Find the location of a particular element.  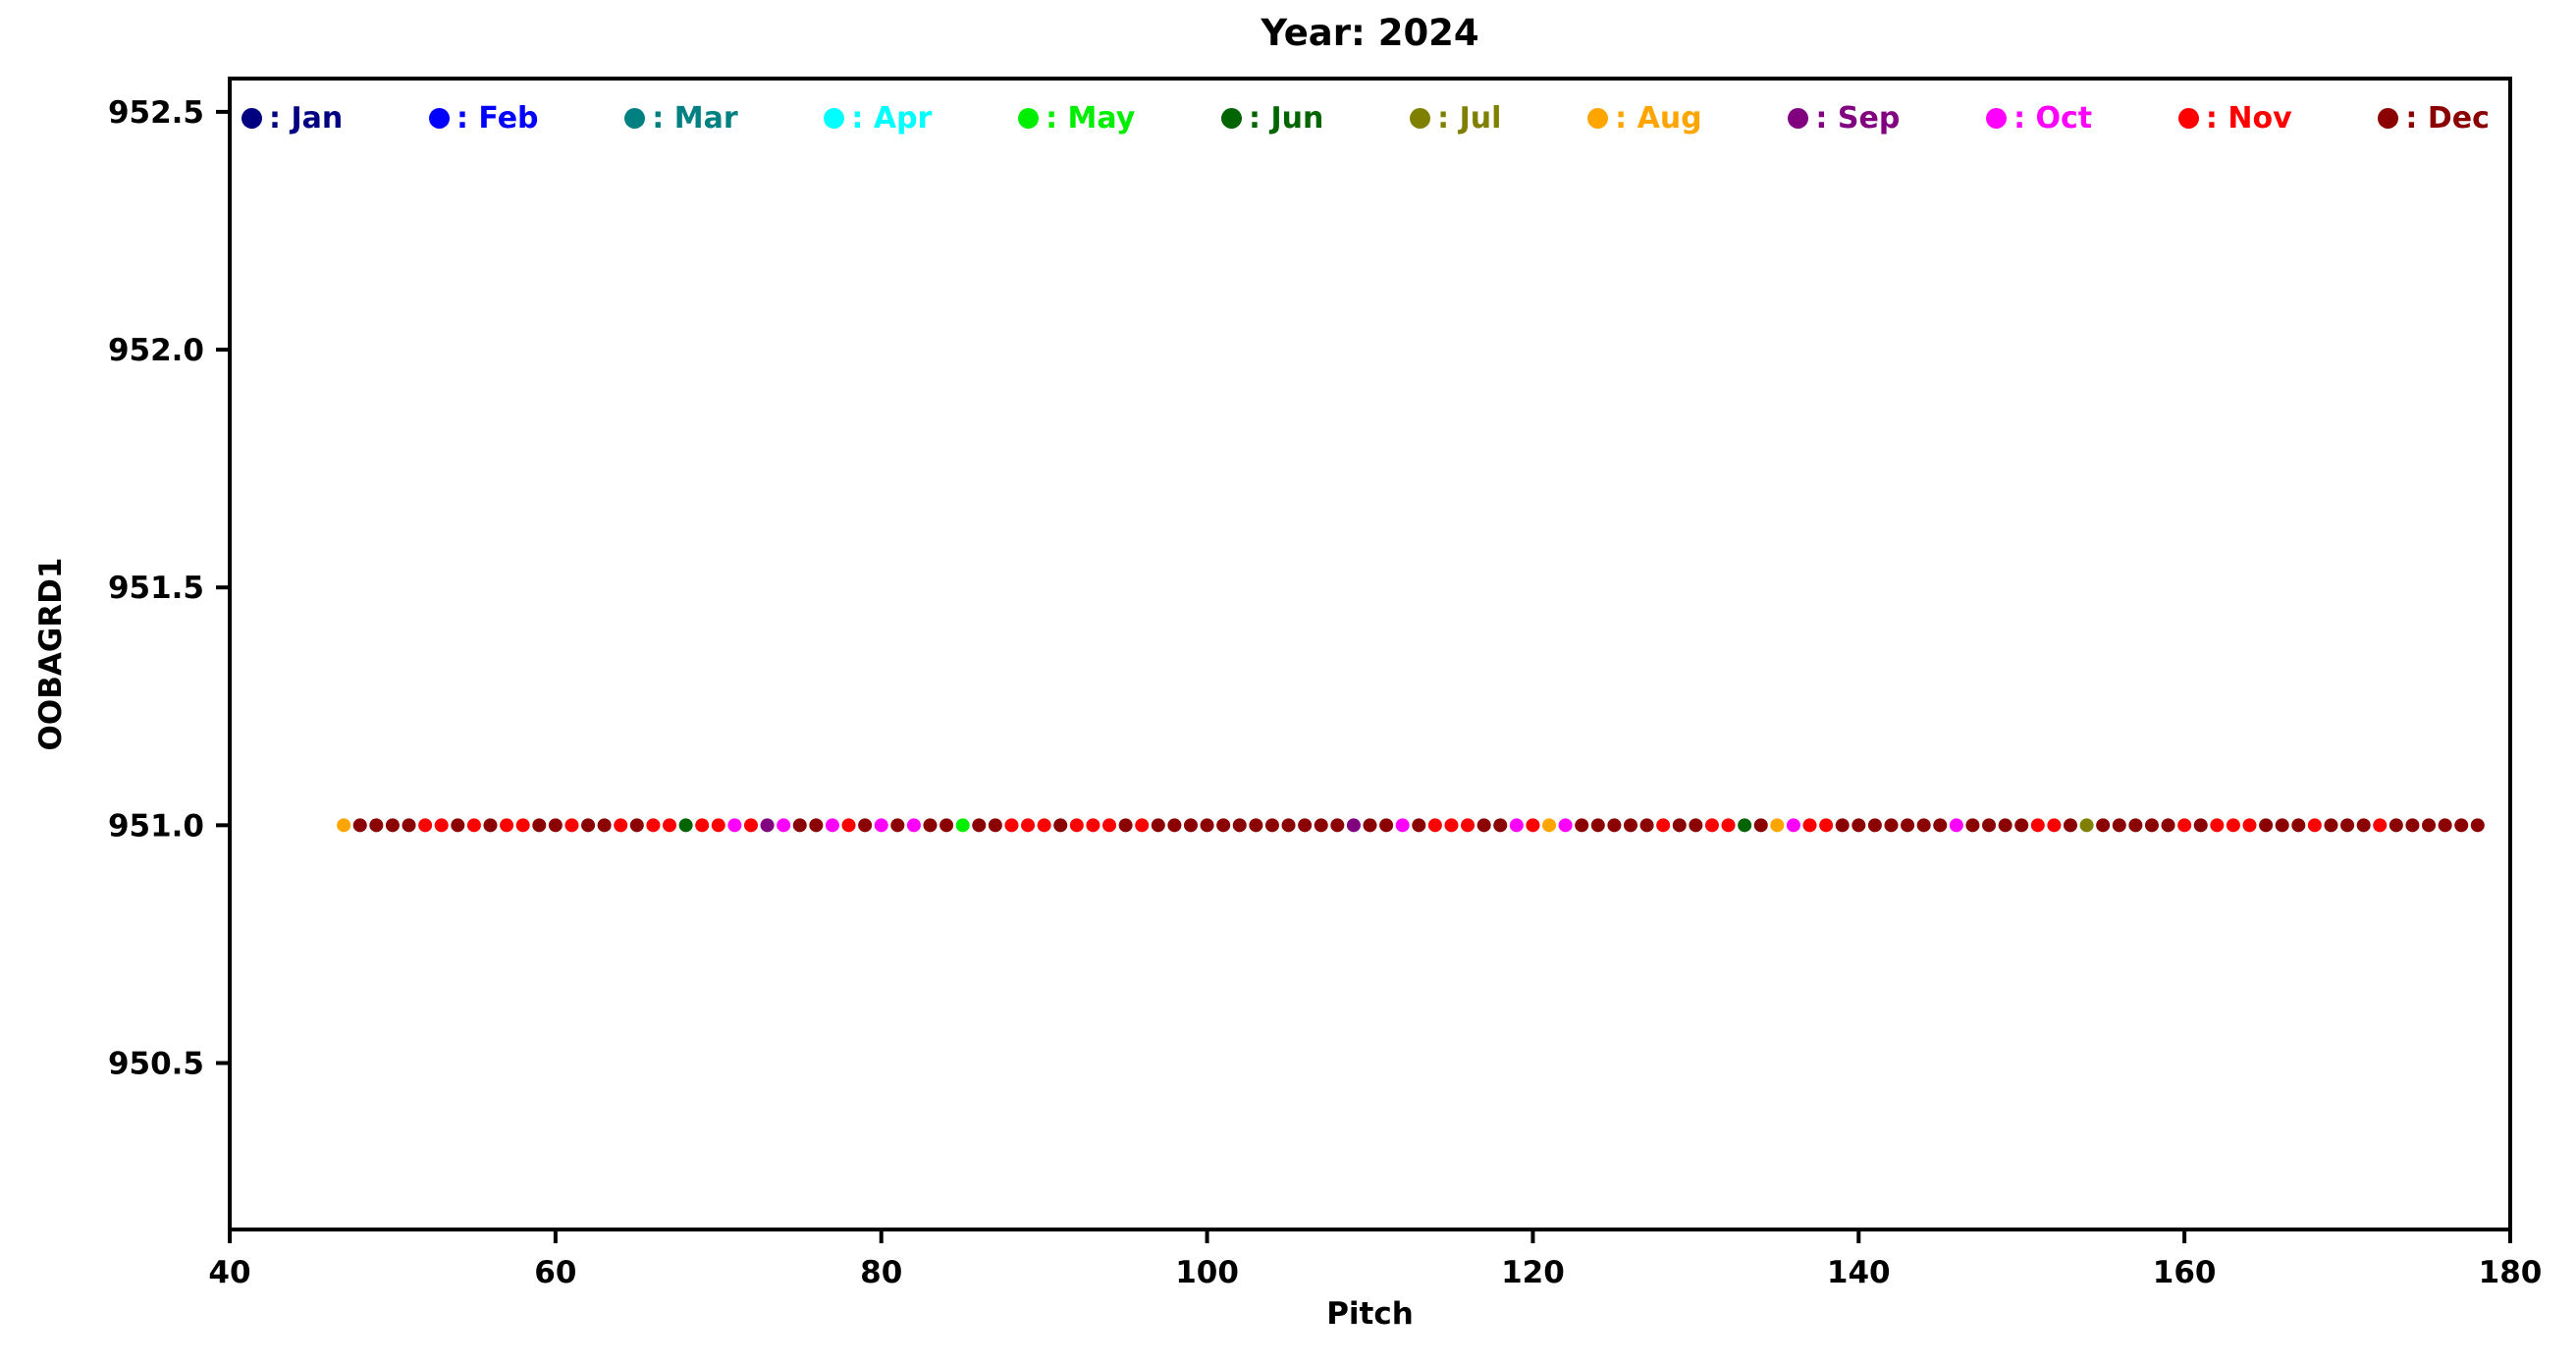

legend-item-may: : May is located at coordinates (1076, 118).